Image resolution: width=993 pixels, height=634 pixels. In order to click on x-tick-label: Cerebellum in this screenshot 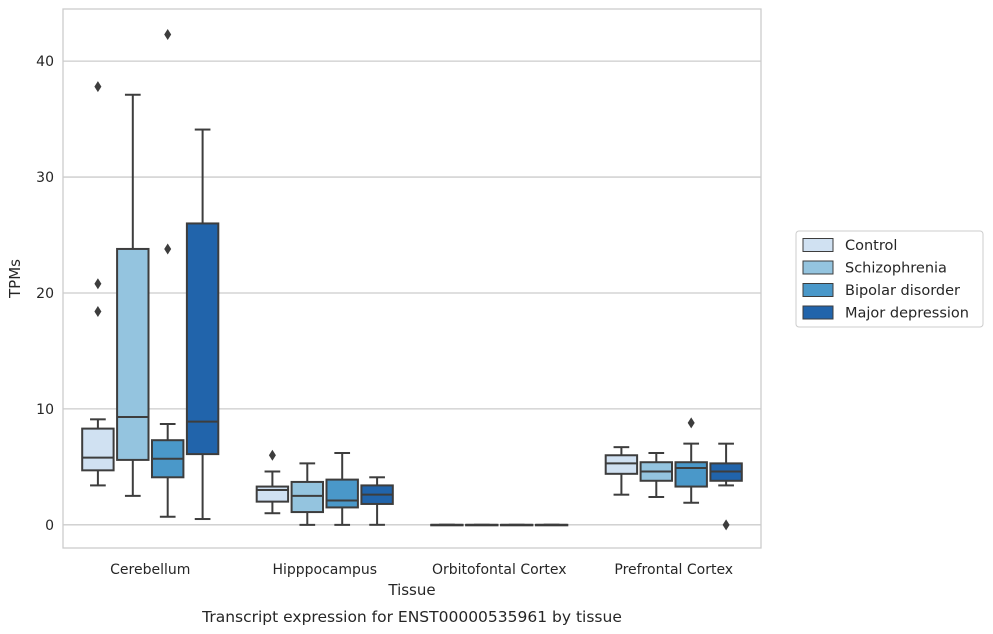, I will do `click(150, 570)`.